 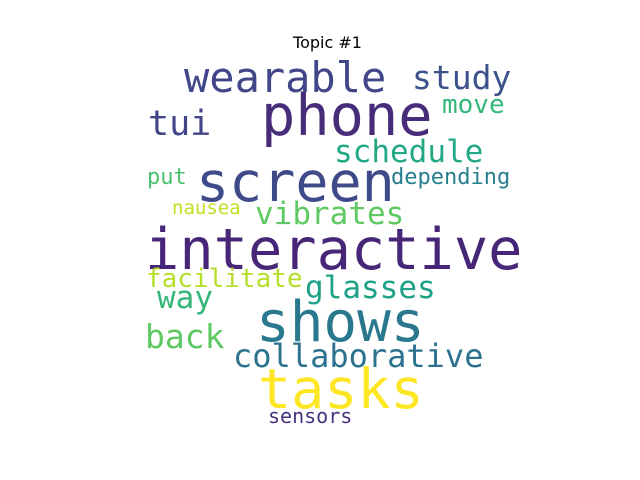 What do you see at coordinates (451, 177) in the screenshot?
I see `word-depending: depending` at bounding box center [451, 177].